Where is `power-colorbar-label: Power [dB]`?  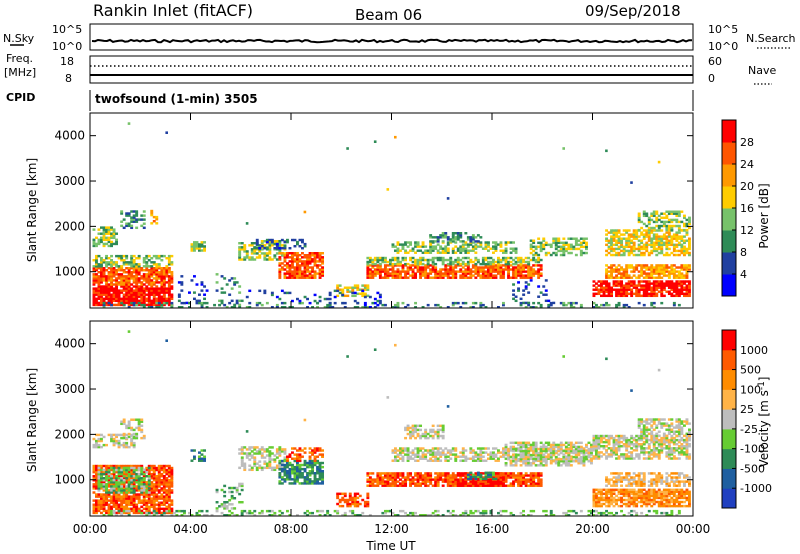
power-colorbar-label: Power [dB] is located at coordinates (764, 215).